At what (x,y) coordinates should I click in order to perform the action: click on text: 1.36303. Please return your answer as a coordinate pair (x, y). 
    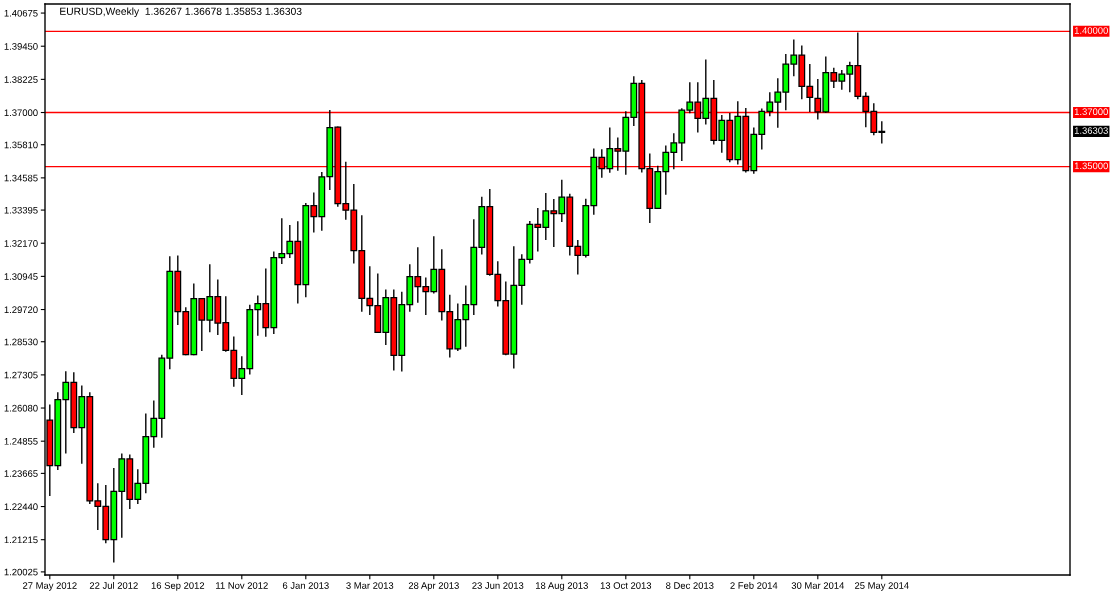
    Looking at the image, I should click on (1091, 130).